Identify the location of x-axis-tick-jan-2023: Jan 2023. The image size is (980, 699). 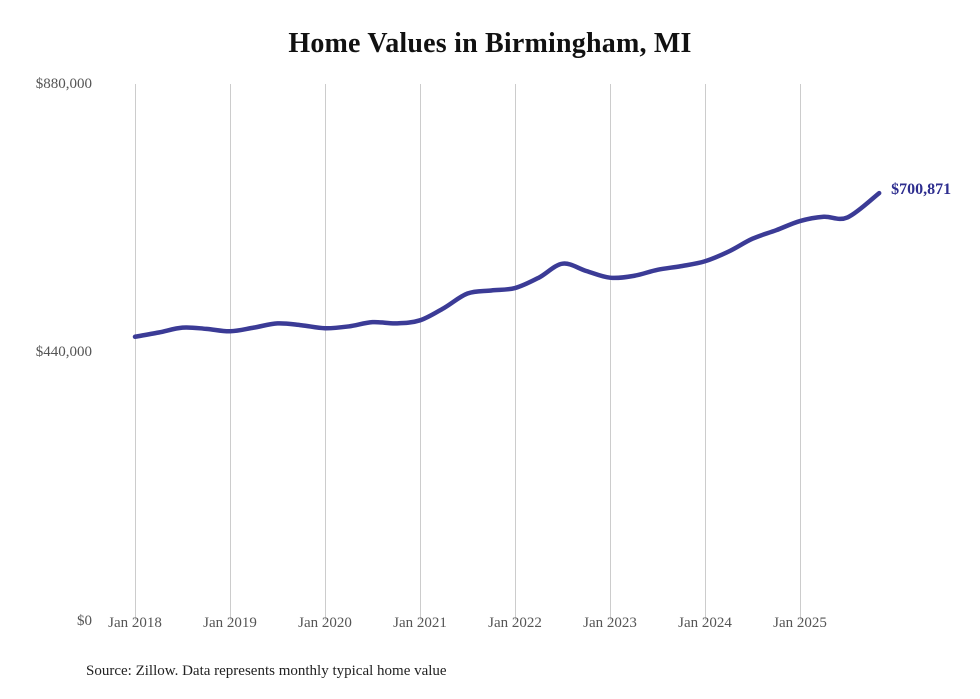
(610, 623).